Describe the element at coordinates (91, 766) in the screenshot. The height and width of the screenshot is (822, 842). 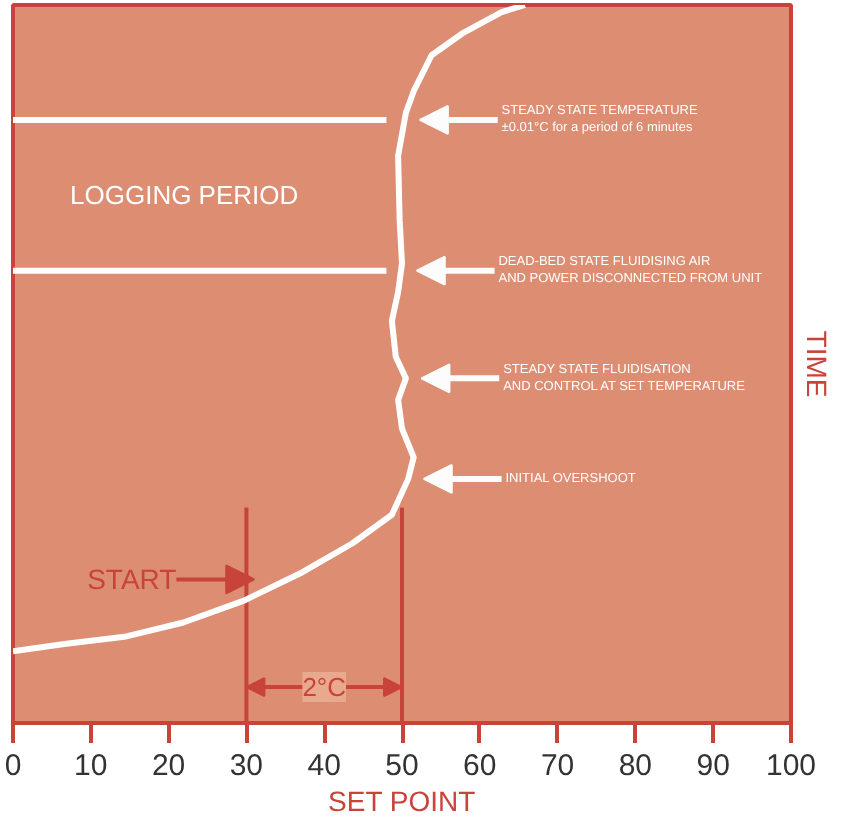
I see `x-tick-label: 10` at that location.